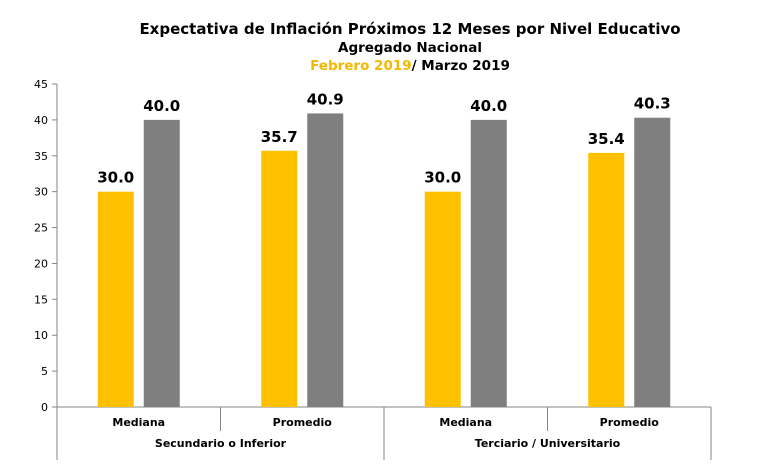 This screenshot has height=471, width=770. What do you see at coordinates (41, 228) in the screenshot?
I see `y-tick-label: 25` at bounding box center [41, 228].